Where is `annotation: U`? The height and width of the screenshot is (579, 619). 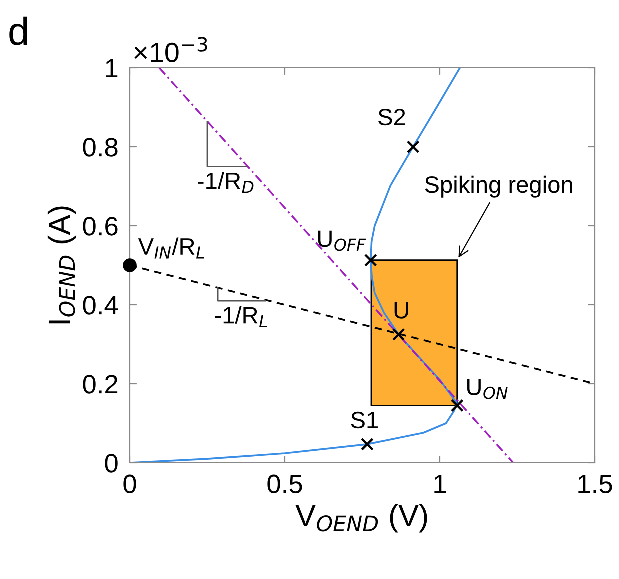 annotation: U is located at coordinates (401, 310).